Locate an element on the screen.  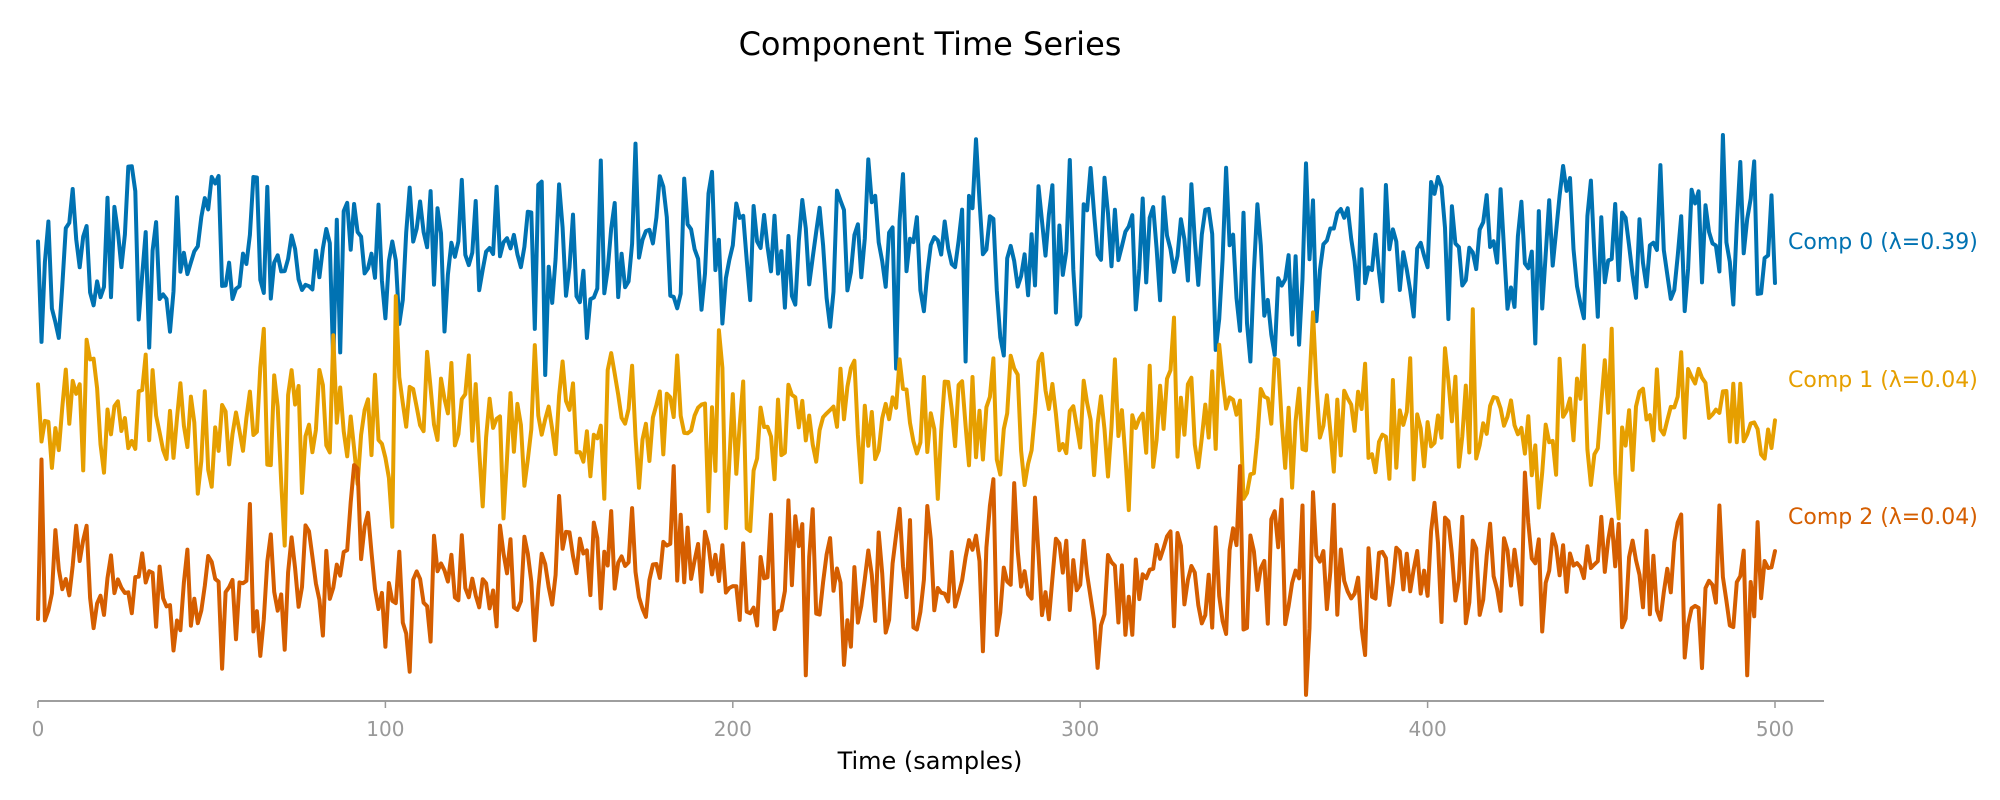
x-tick-label: 0 is located at coordinates (38, 729).